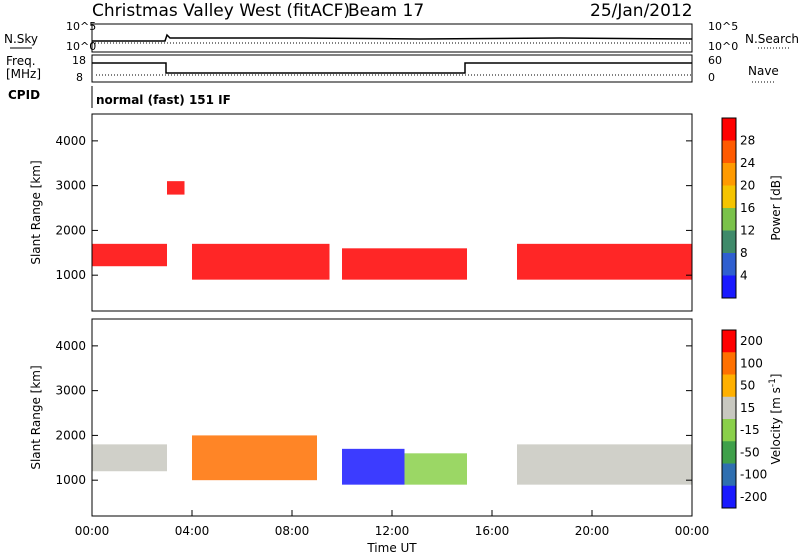  Describe the element at coordinates (775, 419) in the screenshot. I see `velocity-colorbar-label: Velocity [m s-1]` at that location.